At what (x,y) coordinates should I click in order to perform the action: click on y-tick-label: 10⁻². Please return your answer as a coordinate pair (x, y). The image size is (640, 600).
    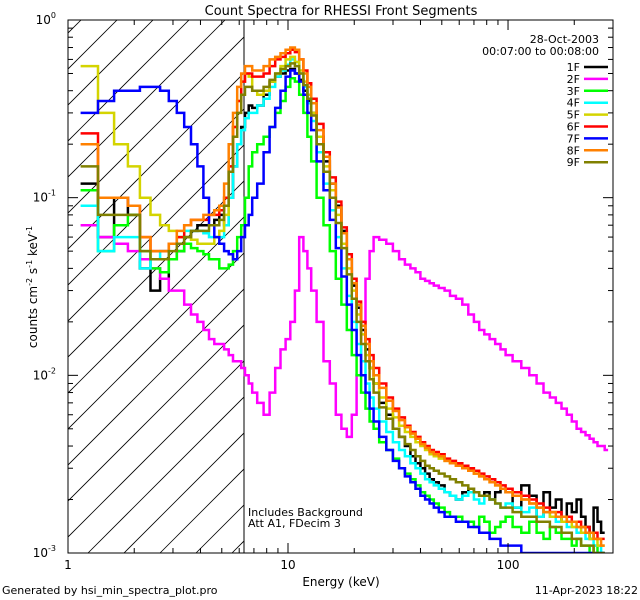
    Looking at the image, I should click on (44, 374).